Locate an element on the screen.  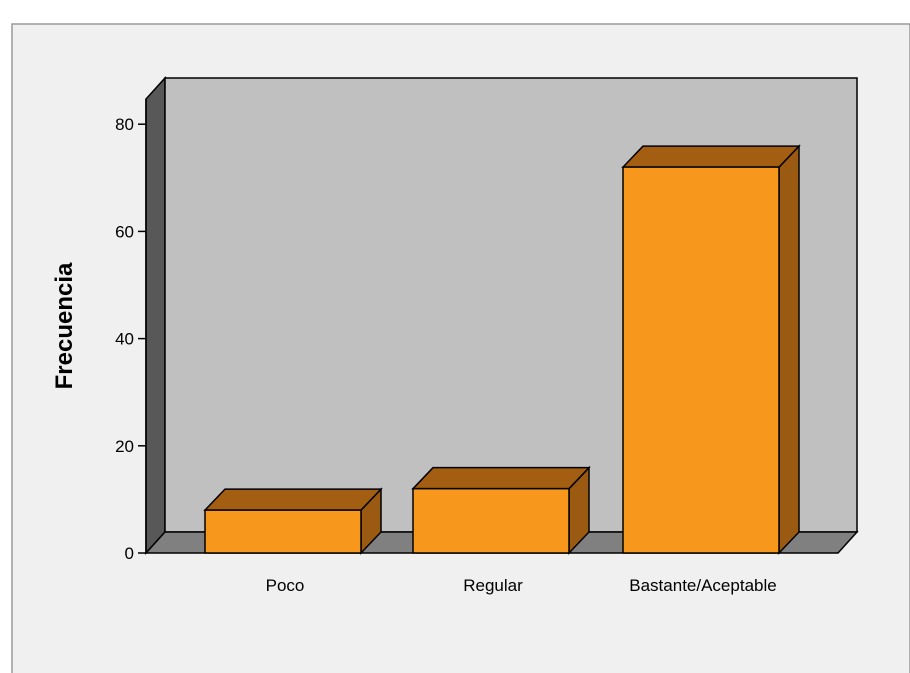
x-tick-label: Bastante/Aceptable is located at coordinates (702, 585).